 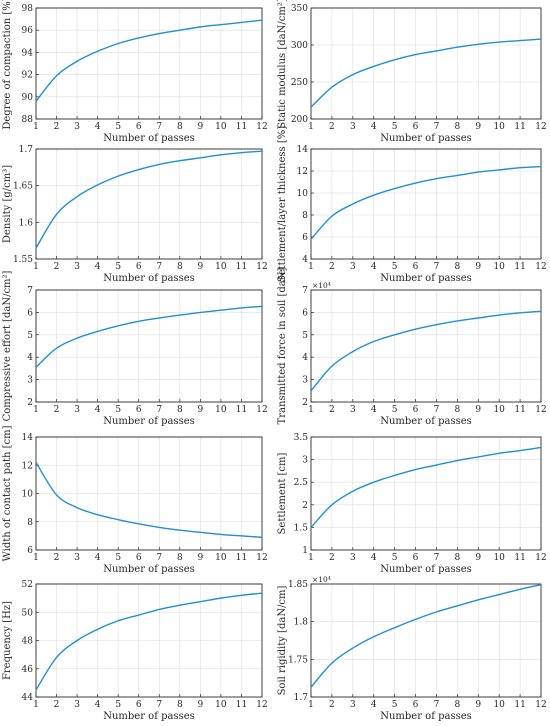 What do you see at coordinates (27, 466) in the screenshot?
I see `y-tick-label: 12` at bounding box center [27, 466].